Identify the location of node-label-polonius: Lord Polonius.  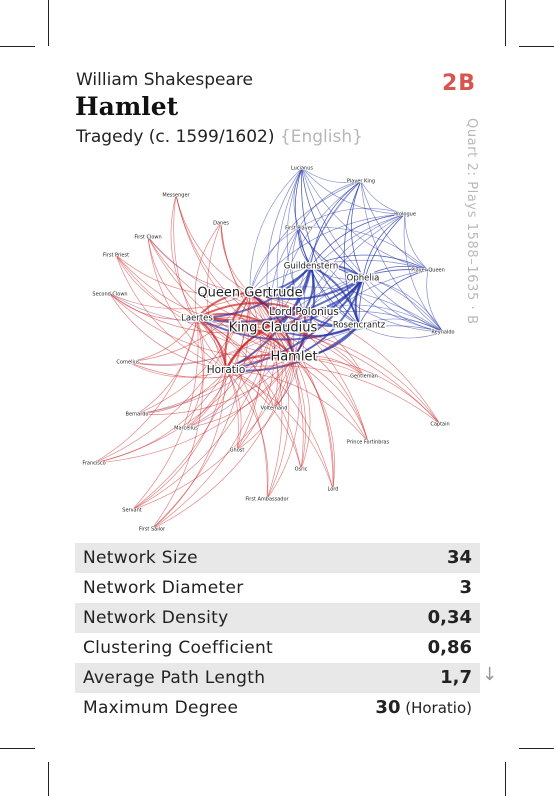
(304, 312).